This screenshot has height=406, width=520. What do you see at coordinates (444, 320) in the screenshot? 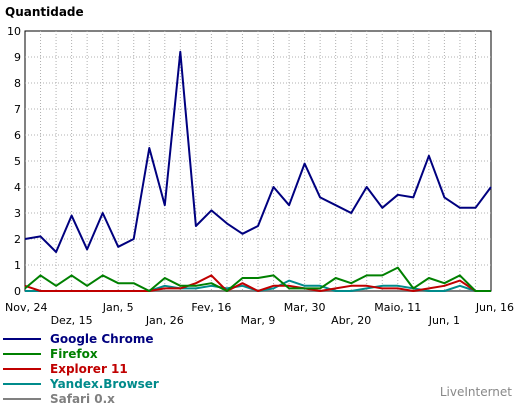
I see `x-tick-label: Jun, 1` at bounding box center [444, 320].